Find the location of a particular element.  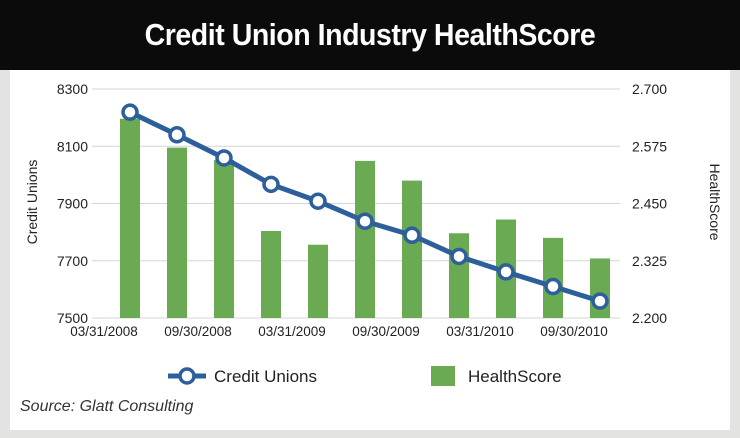

left-tick-label: 7900 is located at coordinates (72, 204).